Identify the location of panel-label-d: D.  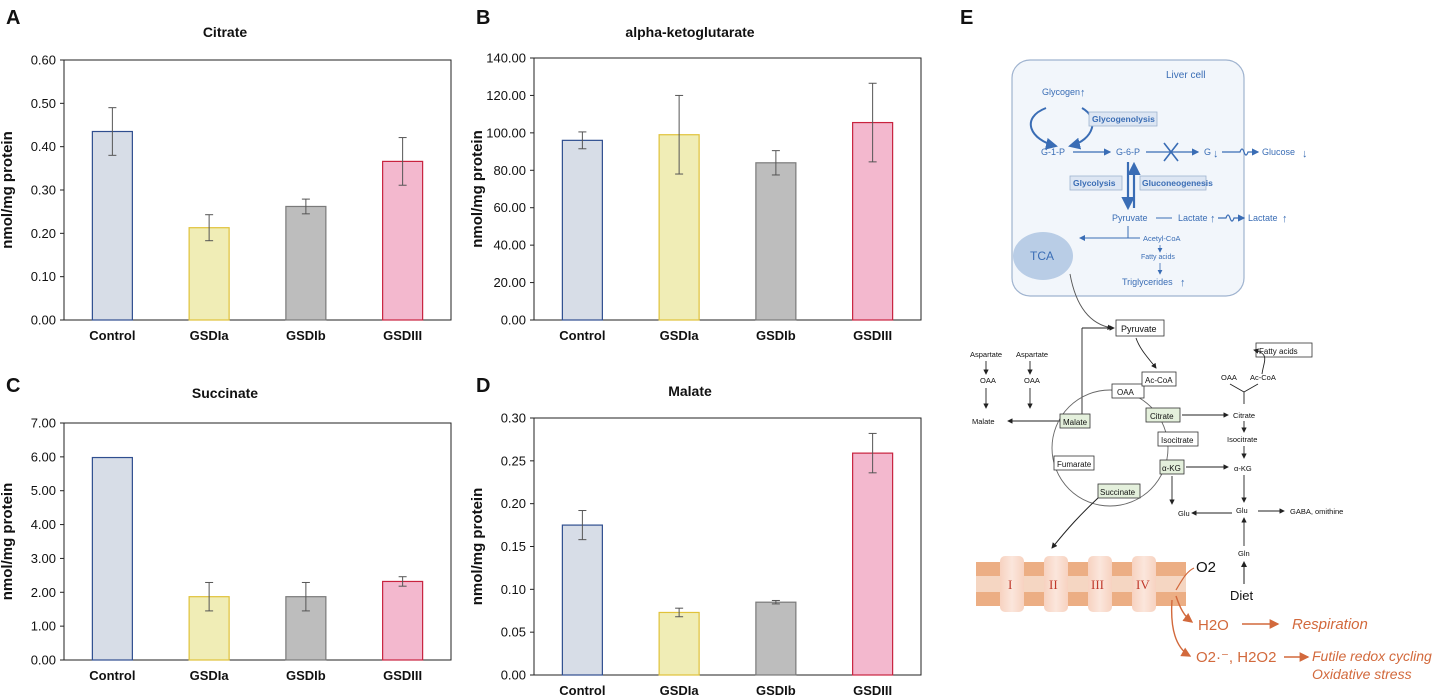
(483, 386).